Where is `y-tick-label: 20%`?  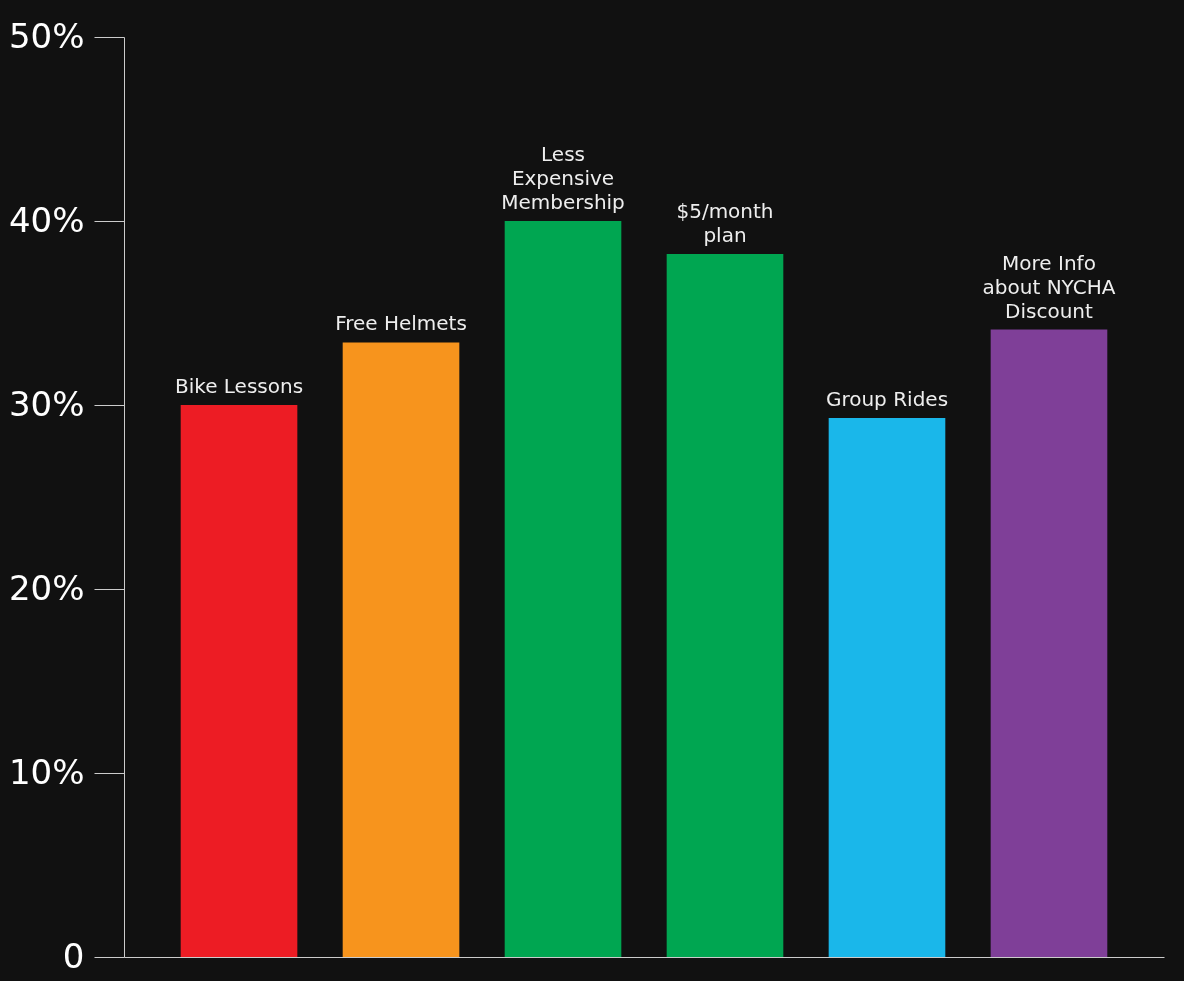 y-tick-label: 20% is located at coordinates (46, 587).